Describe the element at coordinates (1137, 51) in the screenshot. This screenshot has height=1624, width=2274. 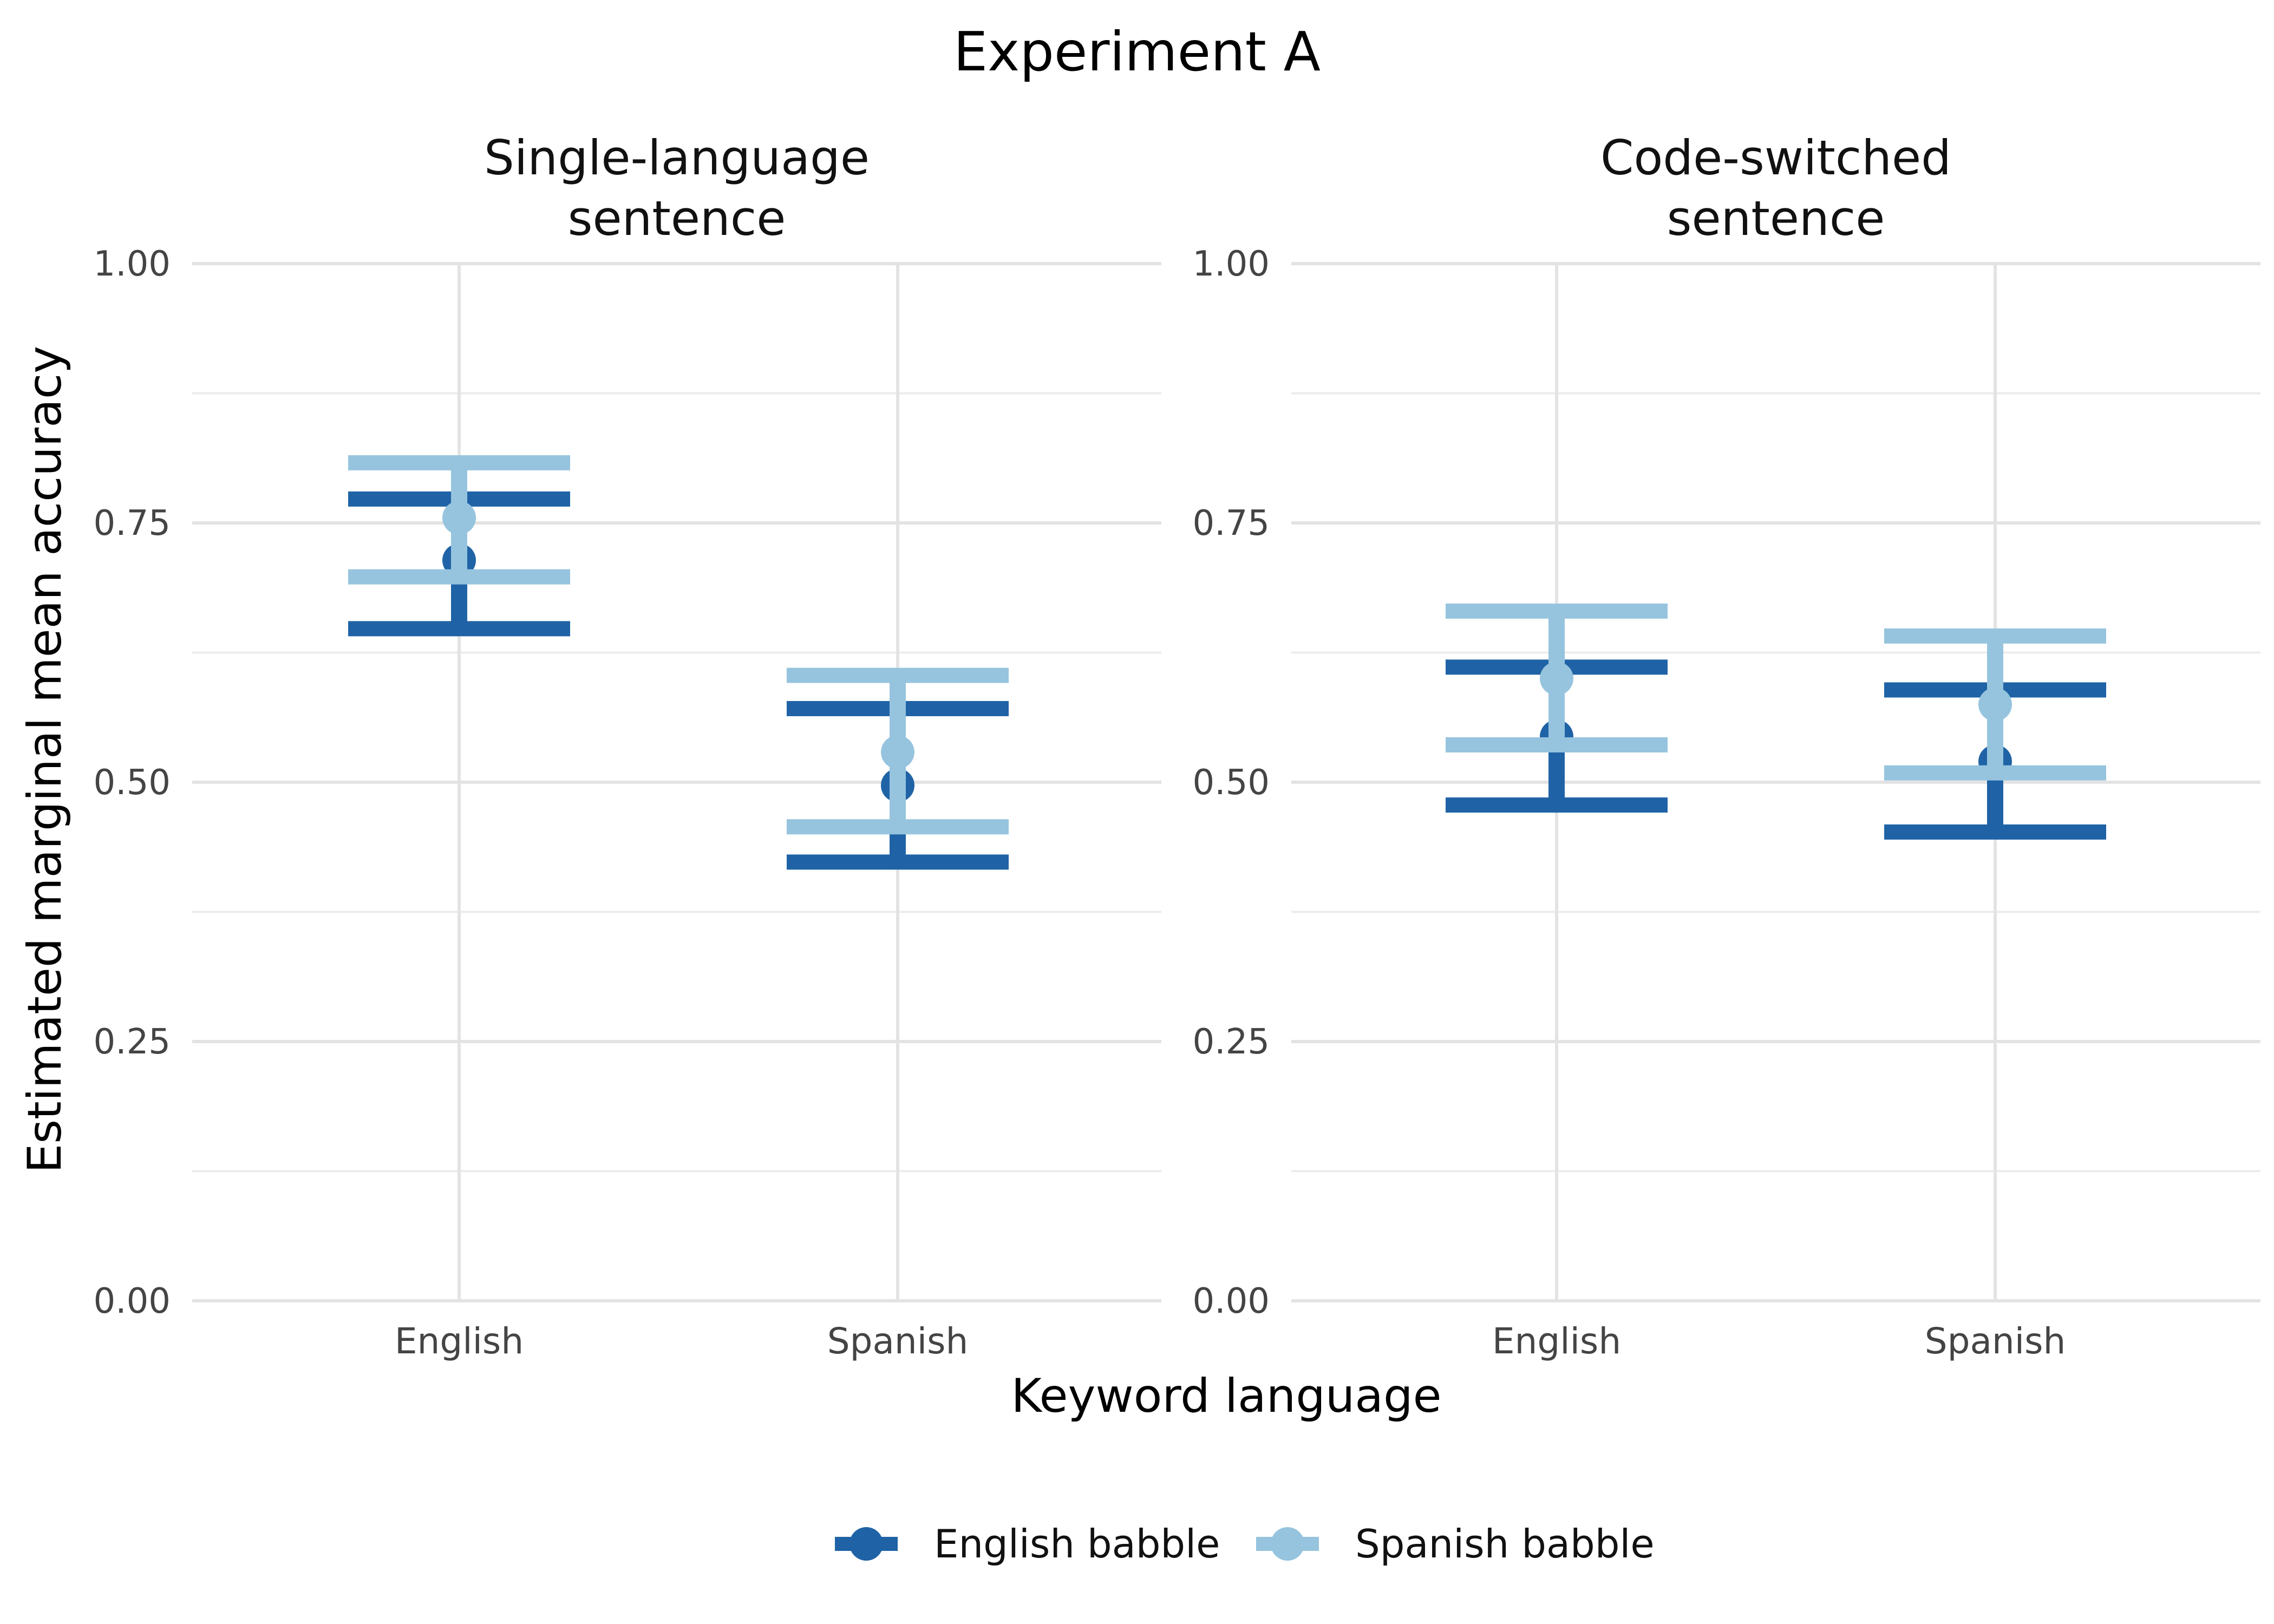
I see `chart-title: Experiment A` at that location.